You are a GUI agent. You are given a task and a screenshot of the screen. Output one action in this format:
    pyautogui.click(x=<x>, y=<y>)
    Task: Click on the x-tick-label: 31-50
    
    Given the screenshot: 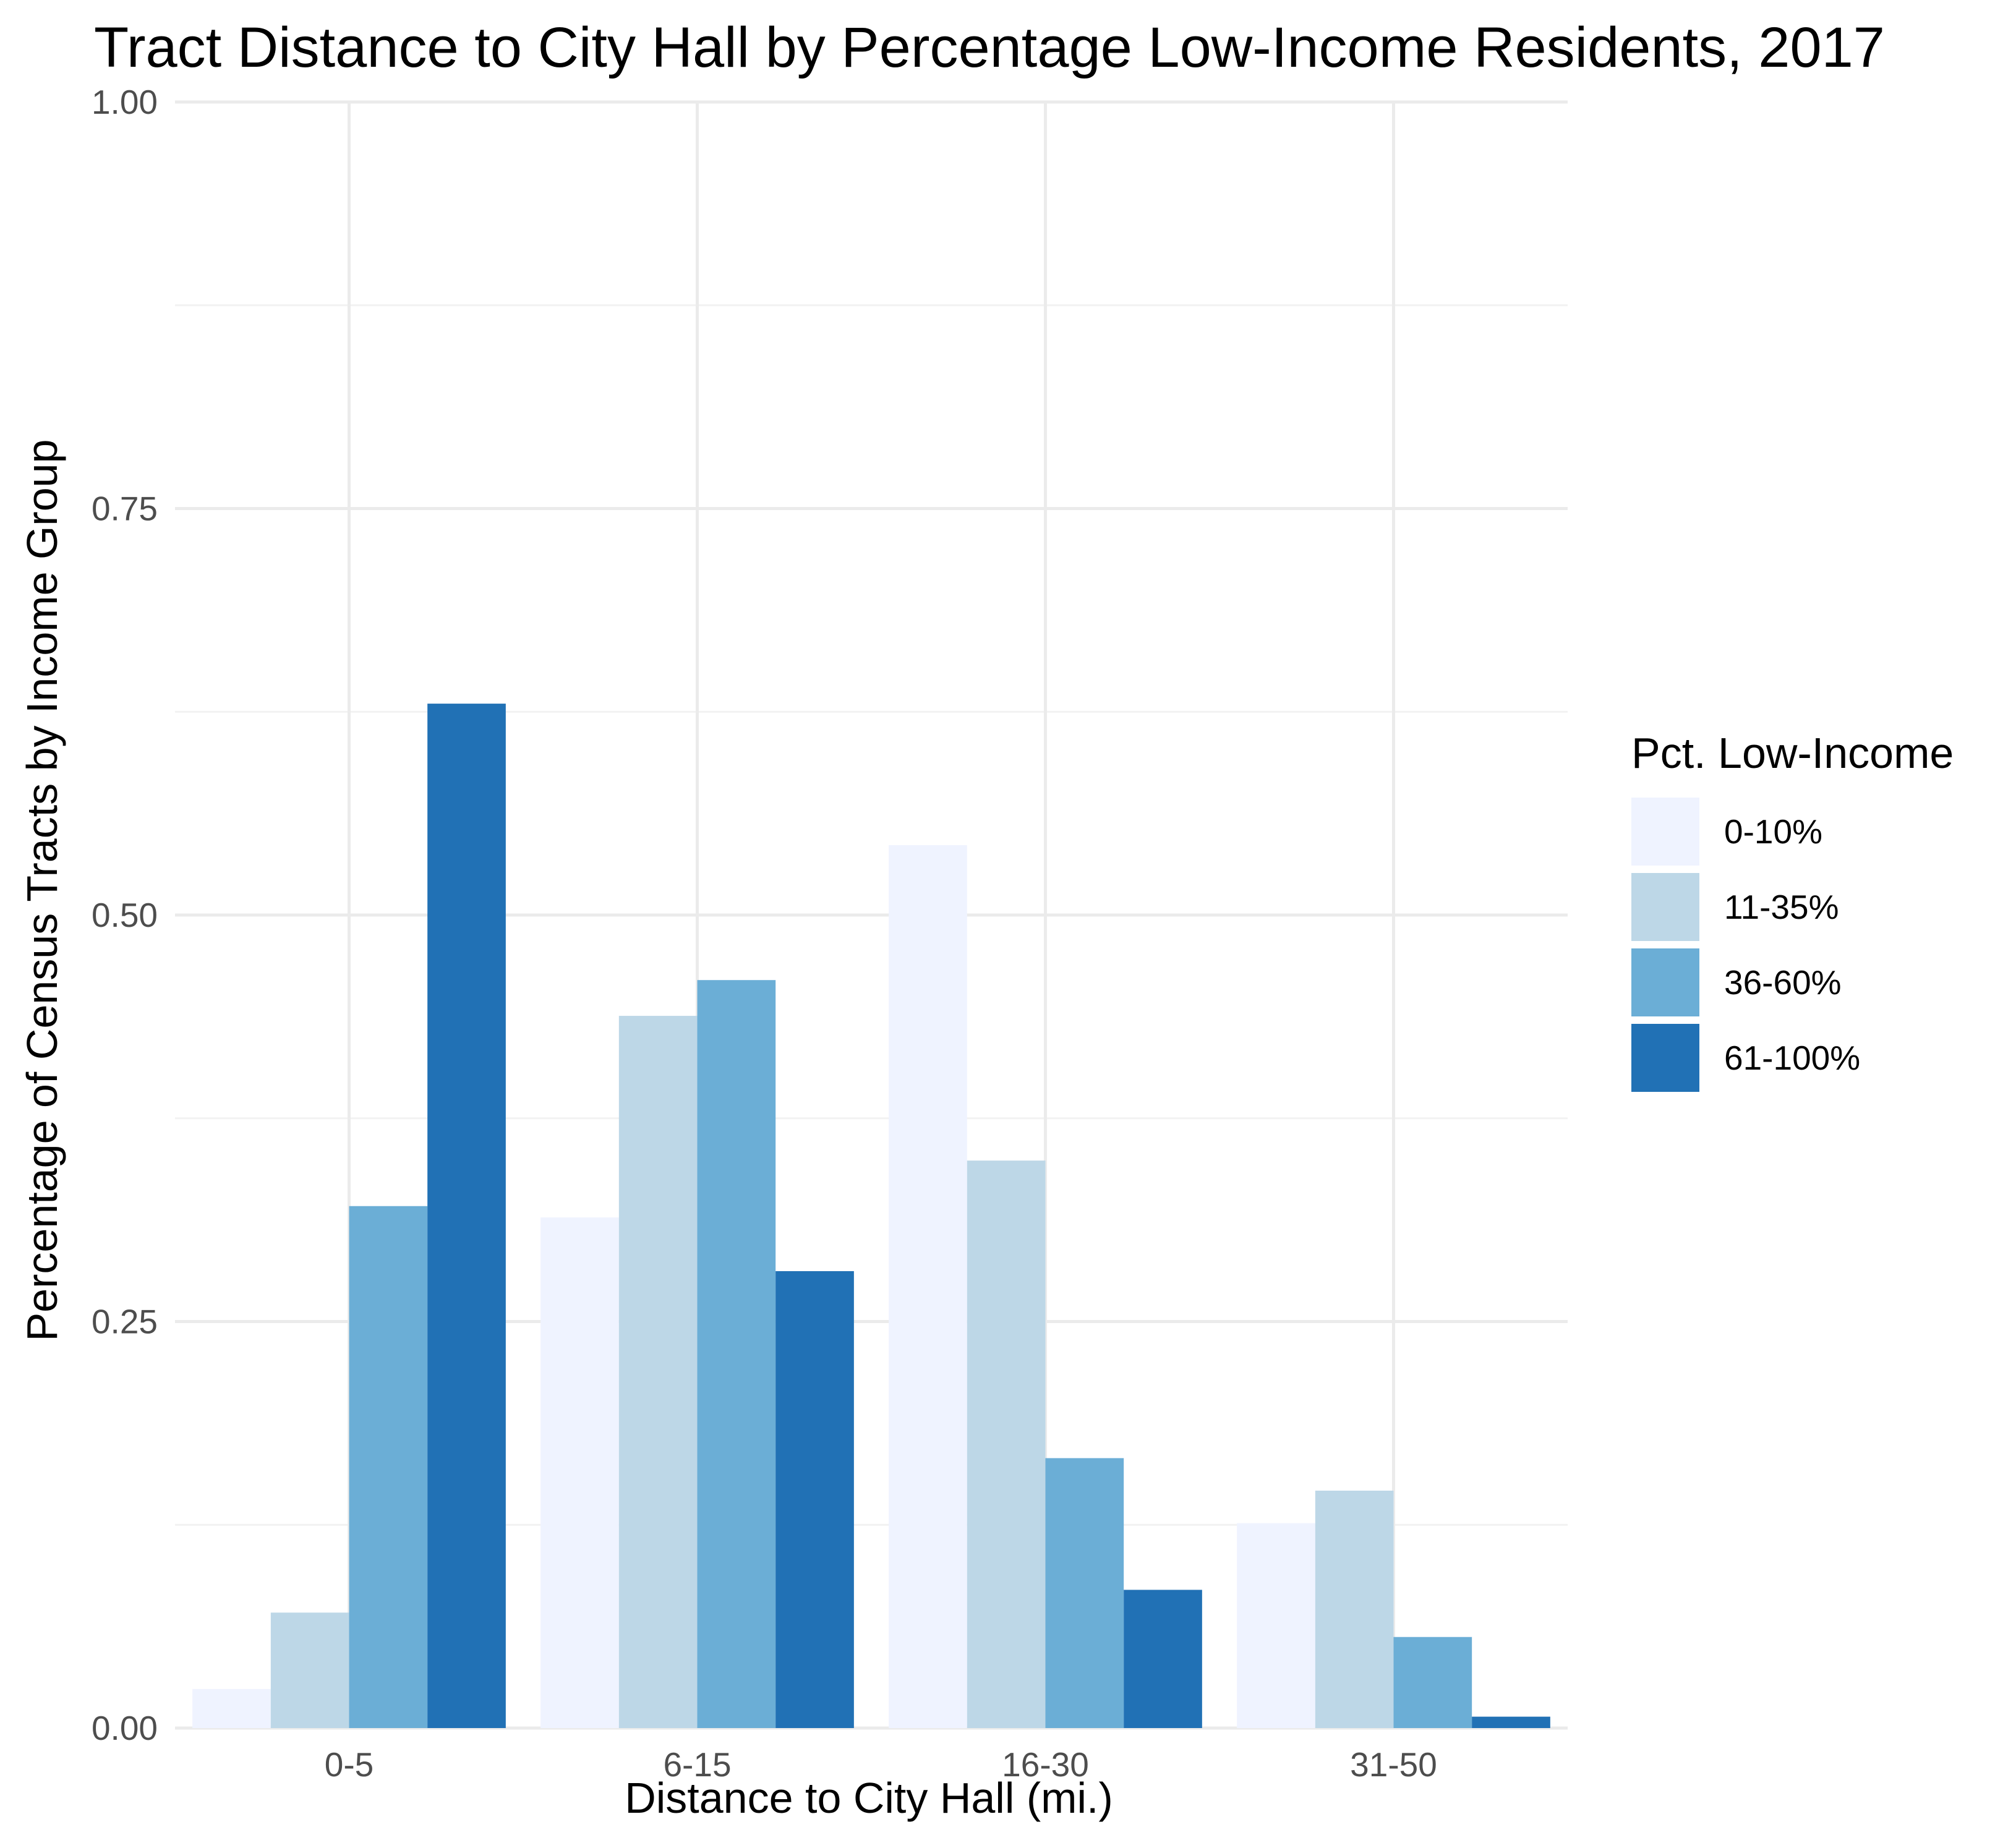 What is the action you would take?
    pyautogui.click(x=1393, y=1765)
    